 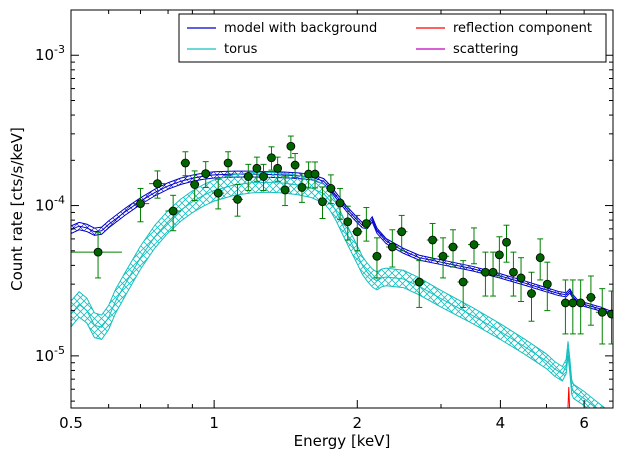 I want to click on x-tick-label: 2, so click(x=357, y=423).